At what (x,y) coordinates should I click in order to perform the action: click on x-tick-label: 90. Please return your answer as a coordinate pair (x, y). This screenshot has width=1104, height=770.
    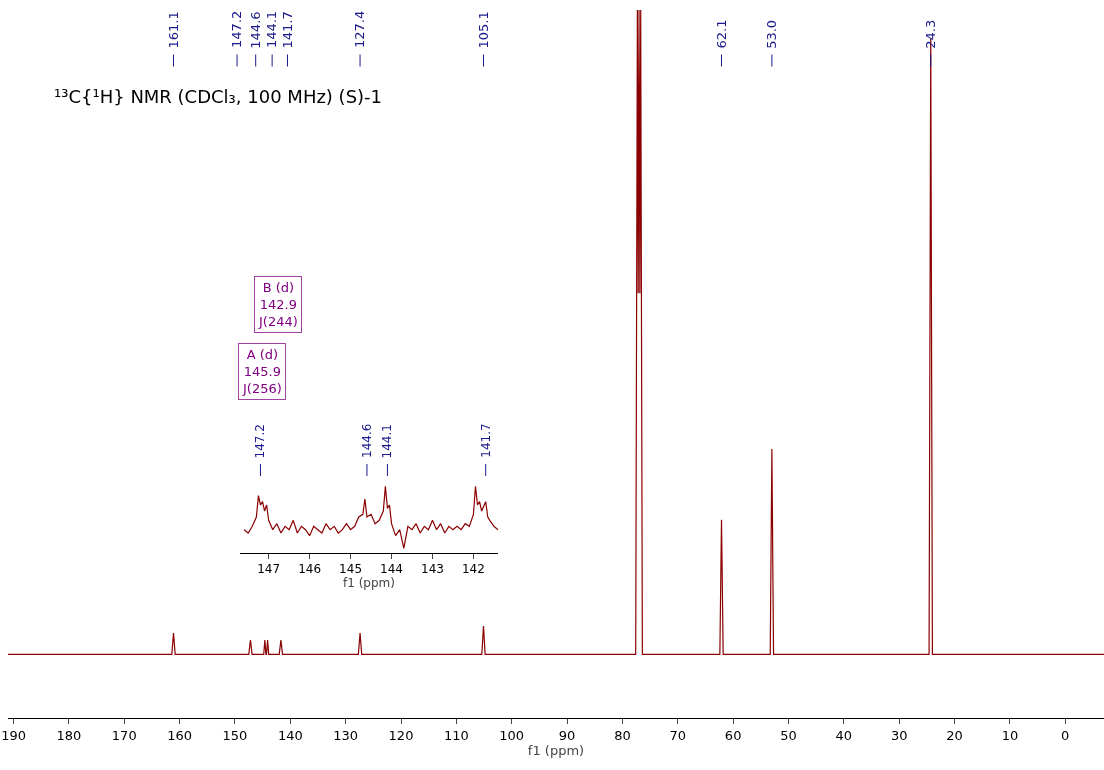
    Looking at the image, I should click on (567, 735).